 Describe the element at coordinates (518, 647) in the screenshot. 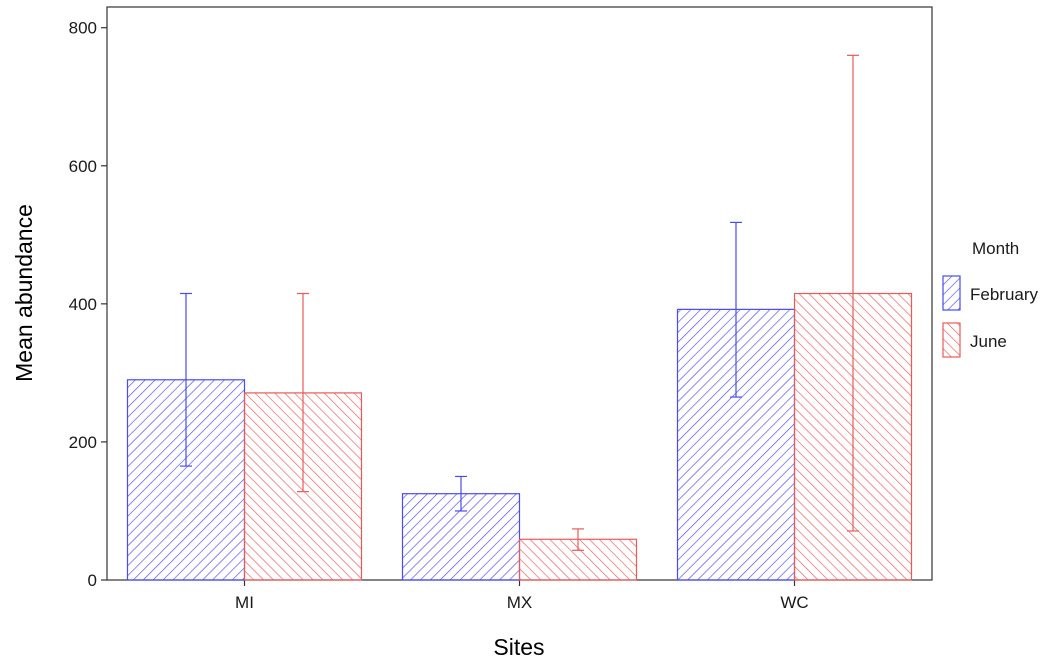

I see `x-axis-title: Sites` at that location.